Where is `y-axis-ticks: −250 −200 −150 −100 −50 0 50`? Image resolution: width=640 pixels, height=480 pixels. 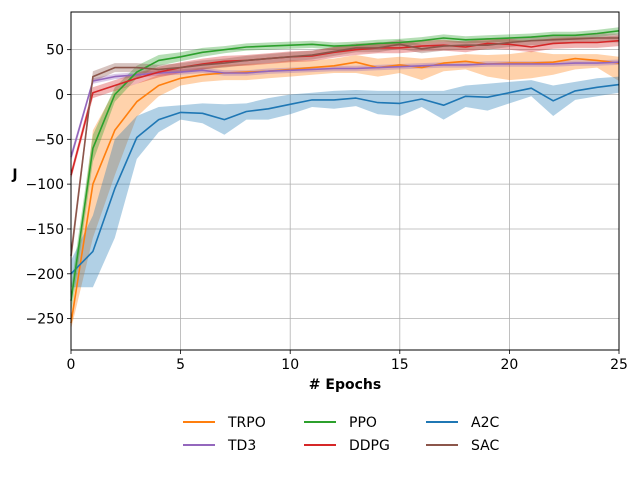
y-axis-ticks: −250 −200 −150 −100 −50 0 50 is located at coordinates (48, 185).